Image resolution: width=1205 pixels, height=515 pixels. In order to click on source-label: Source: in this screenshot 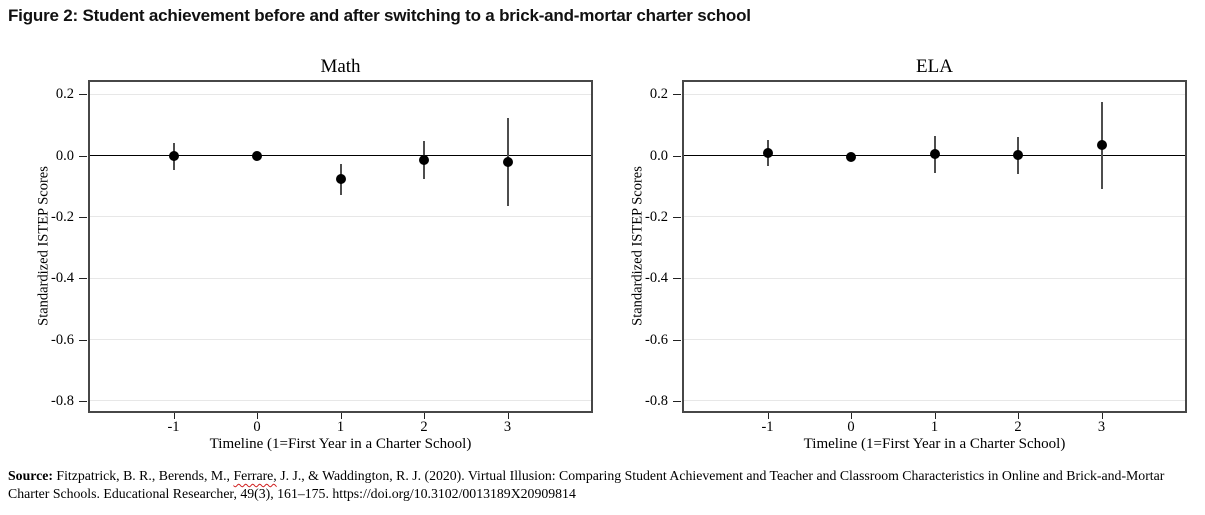, I will do `click(30, 475)`.